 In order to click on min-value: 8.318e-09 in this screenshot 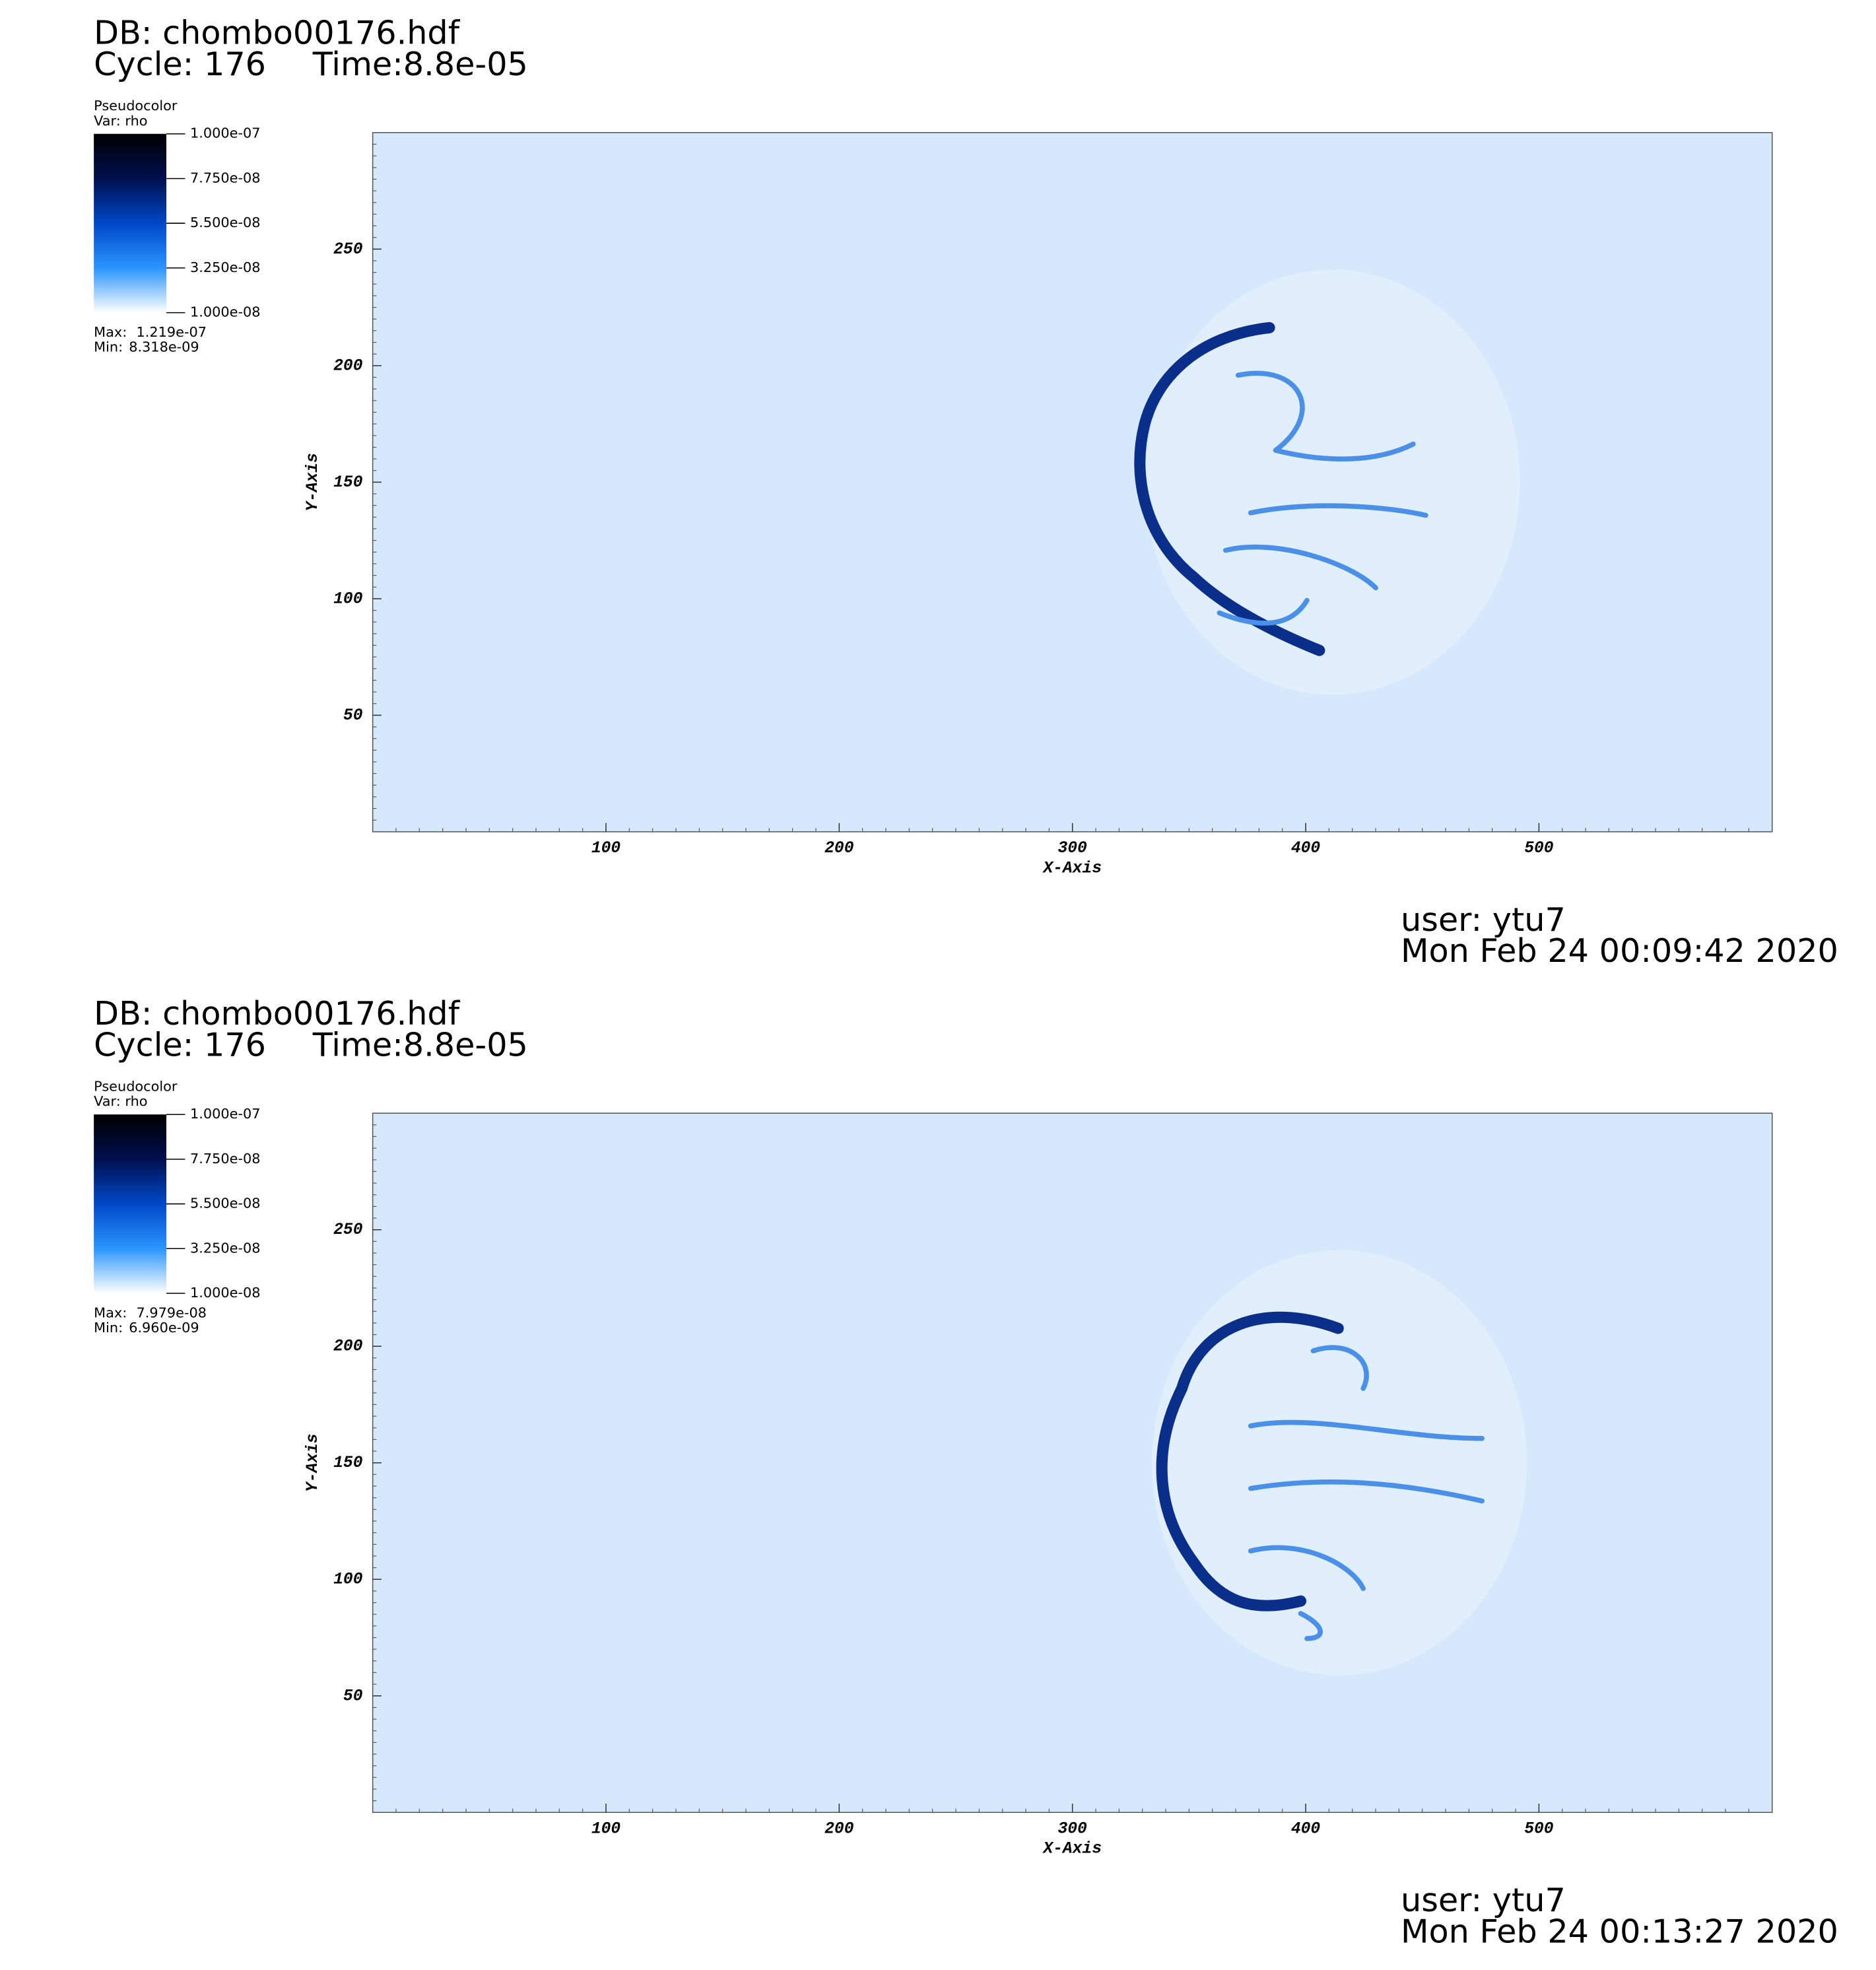, I will do `click(164, 347)`.